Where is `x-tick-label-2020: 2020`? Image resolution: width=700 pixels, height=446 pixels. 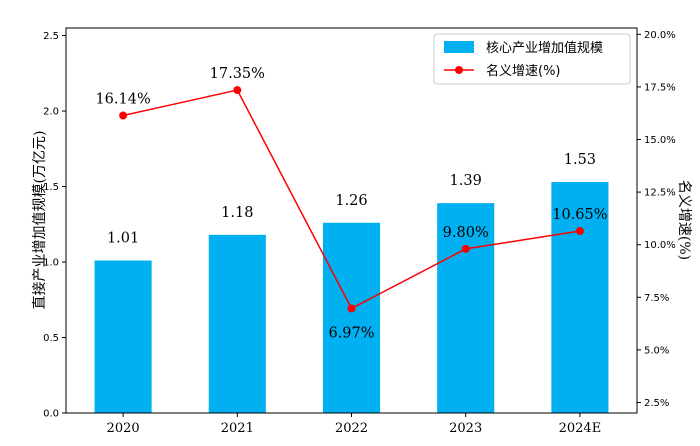 x-tick-label-2020: 2020 is located at coordinates (123, 428).